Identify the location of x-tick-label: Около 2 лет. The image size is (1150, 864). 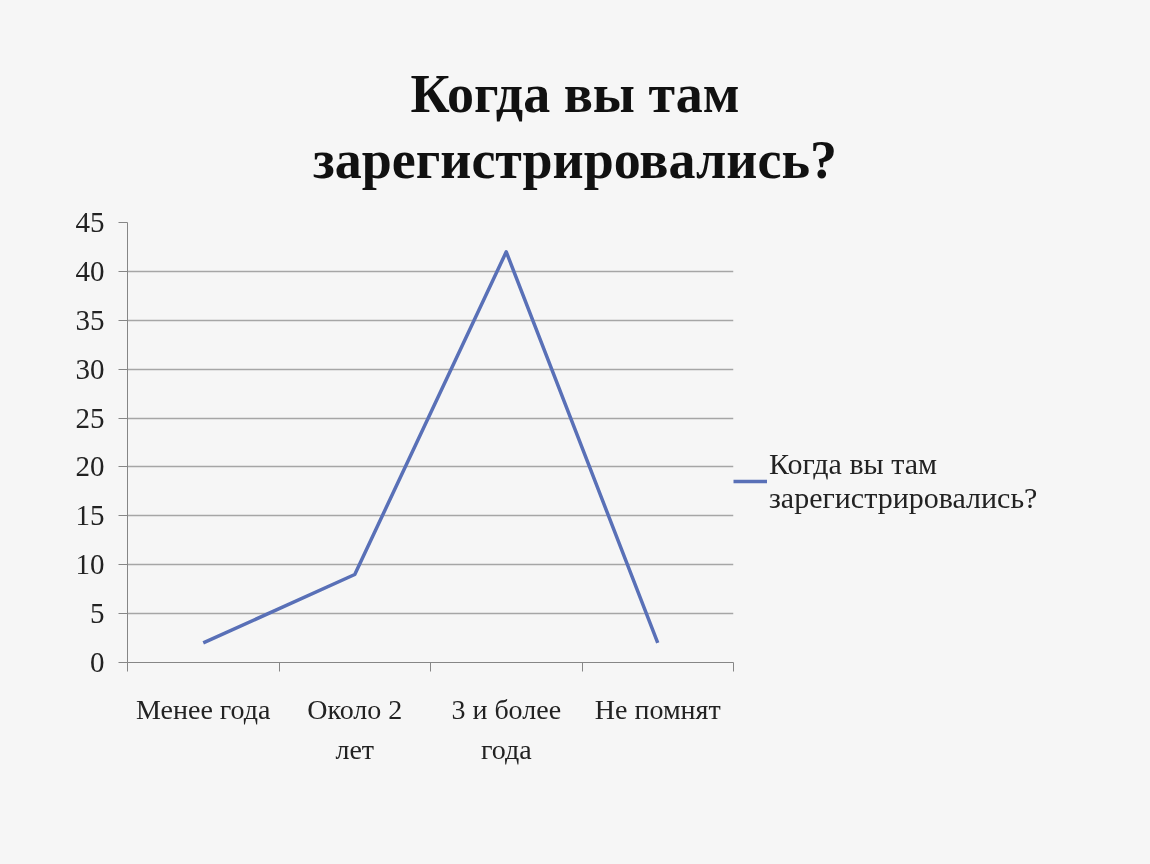
(355, 729).